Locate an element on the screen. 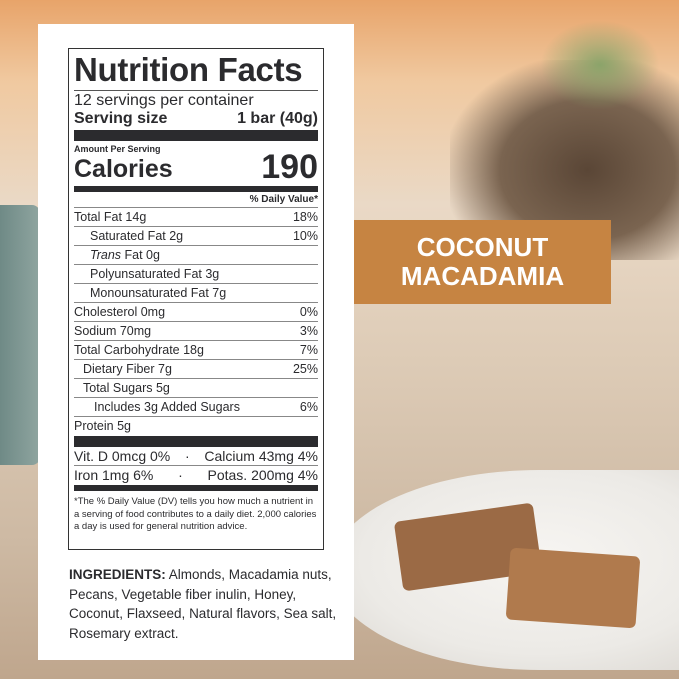 This screenshot has width=679, height=679. nutrient-dv: 0% is located at coordinates (308, 312).